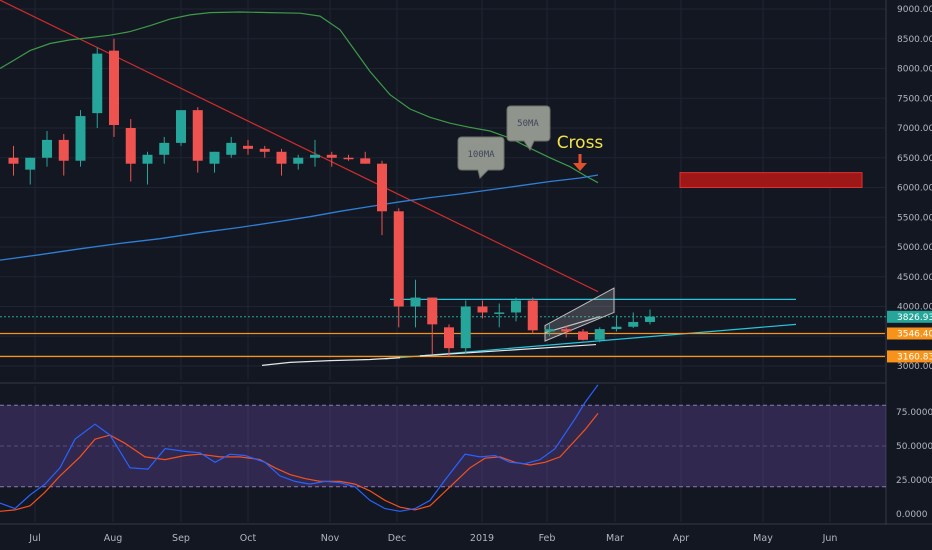  I want to click on time-tick-label: May, so click(763, 538).